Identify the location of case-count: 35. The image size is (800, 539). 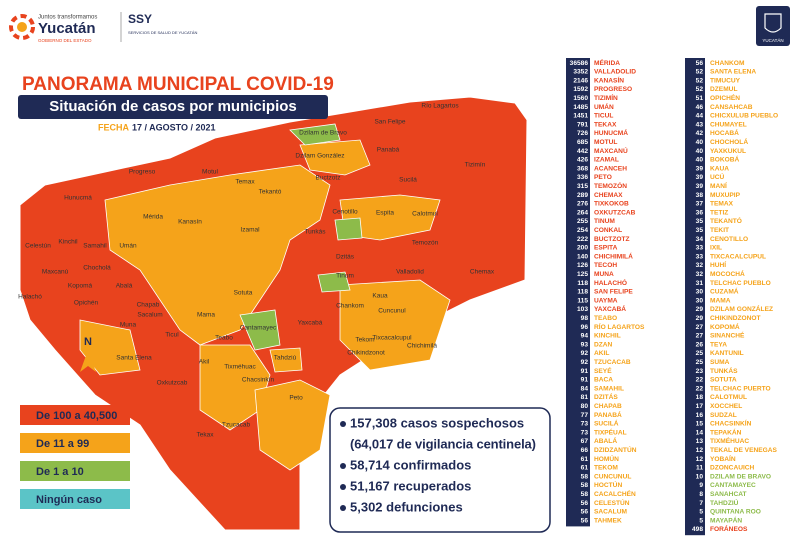
(700, 230).